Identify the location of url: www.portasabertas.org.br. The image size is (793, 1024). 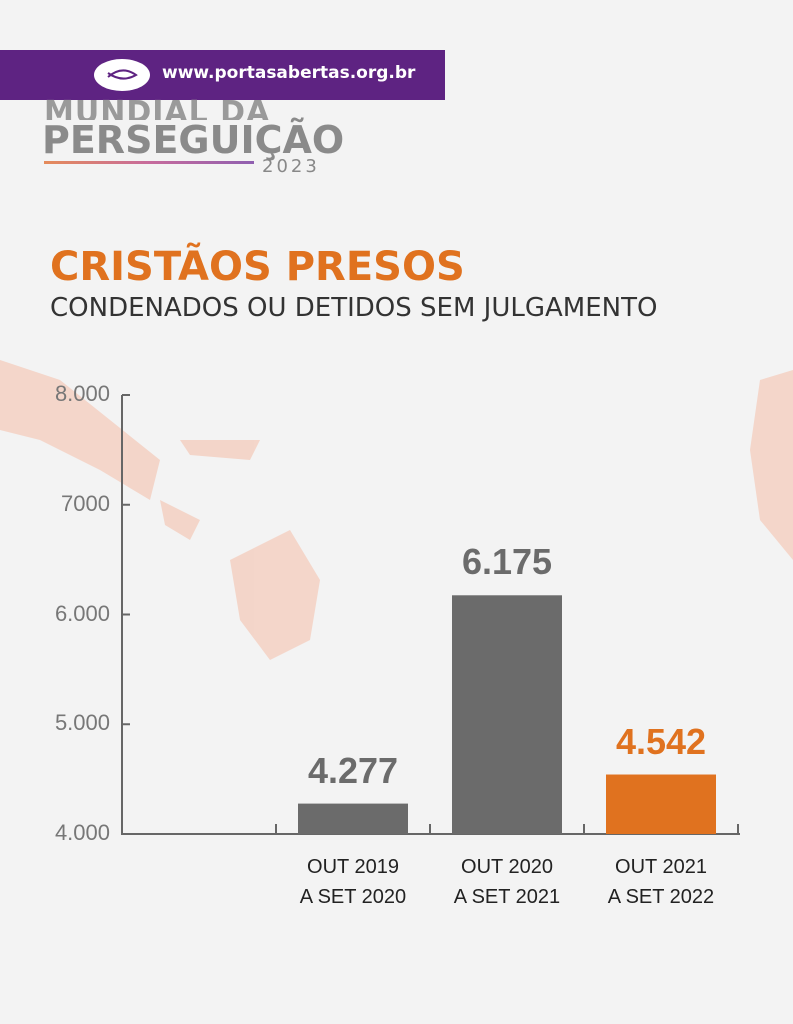
(289, 73).